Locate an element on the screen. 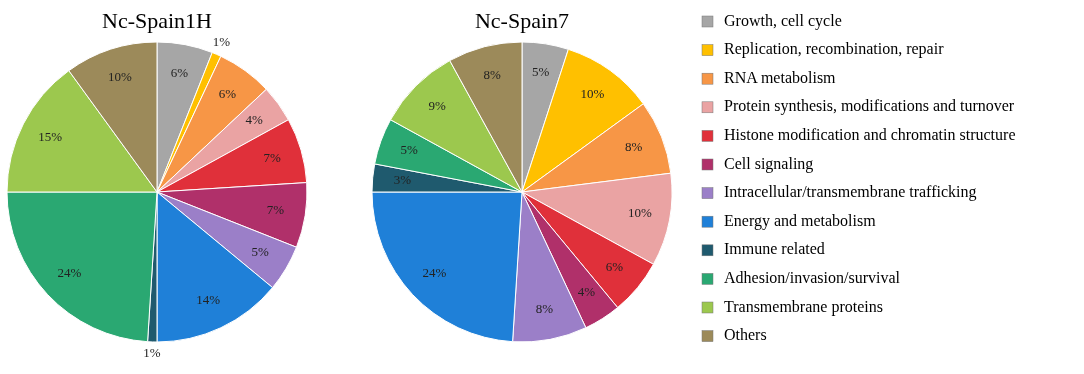 This screenshot has width=1084, height=374. legend-label: Growth, cell cycle is located at coordinates (783, 20).